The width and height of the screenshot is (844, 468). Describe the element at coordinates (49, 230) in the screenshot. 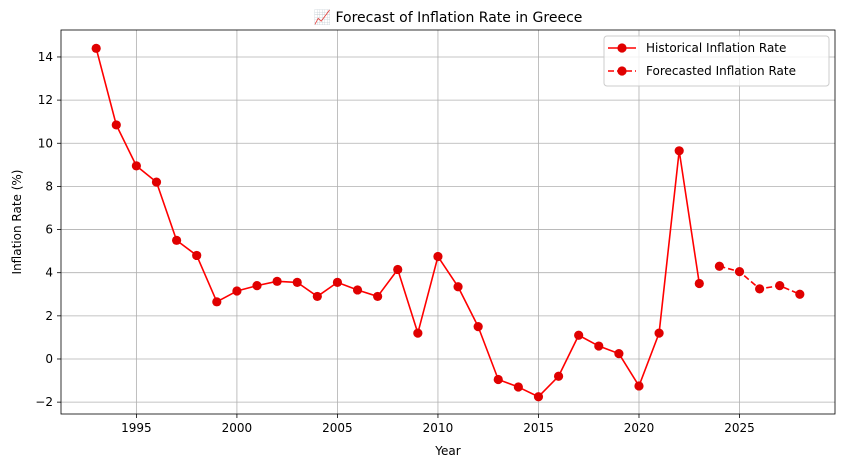

I see `y-tick-label: 6` at that location.